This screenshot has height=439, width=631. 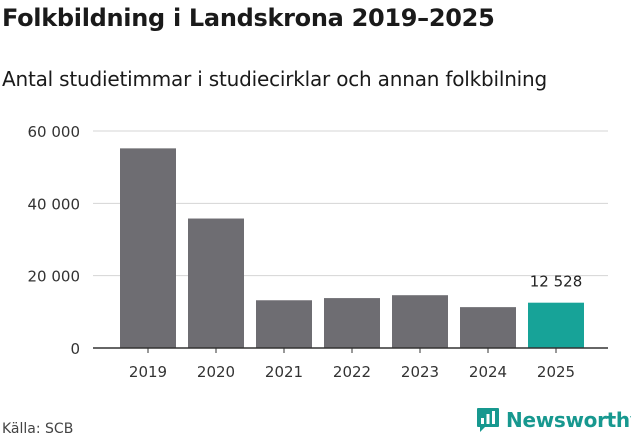 What do you see at coordinates (488, 420) in the screenshot?
I see `newsworthy-chart-icon` at bounding box center [488, 420].